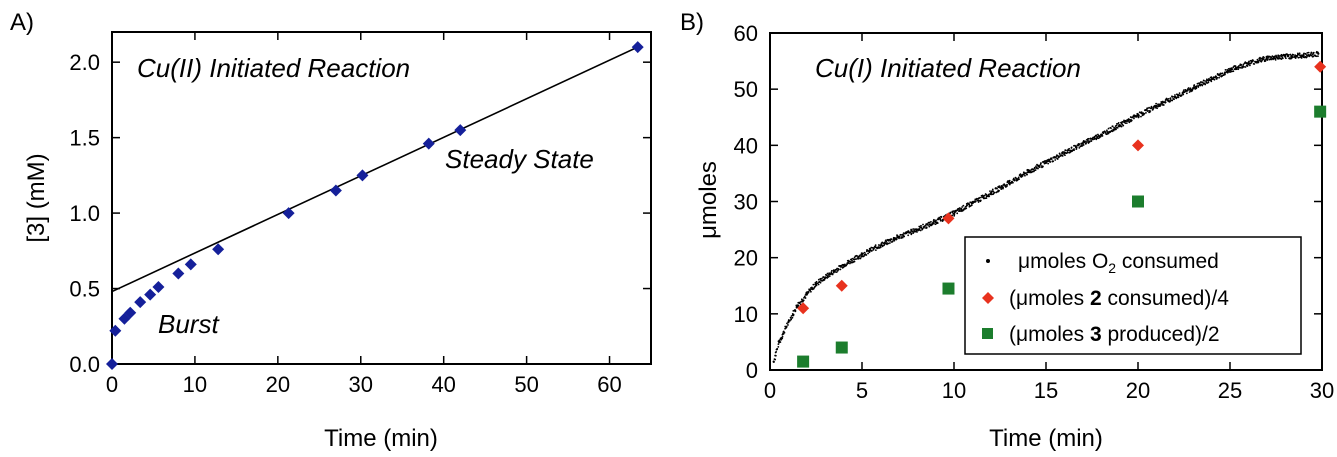 This screenshot has width=1337, height=457. I want to click on y-tick-label: 60, so click(746, 33).